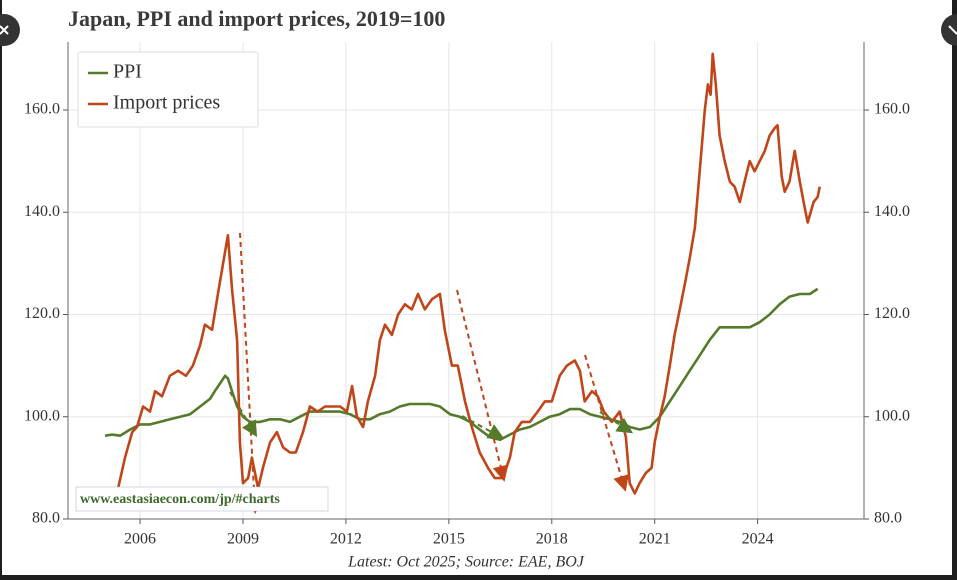 Image resolution: width=957 pixels, height=580 pixels. What do you see at coordinates (552, 539) in the screenshot?
I see `x-tick-label: 2018` at bounding box center [552, 539].